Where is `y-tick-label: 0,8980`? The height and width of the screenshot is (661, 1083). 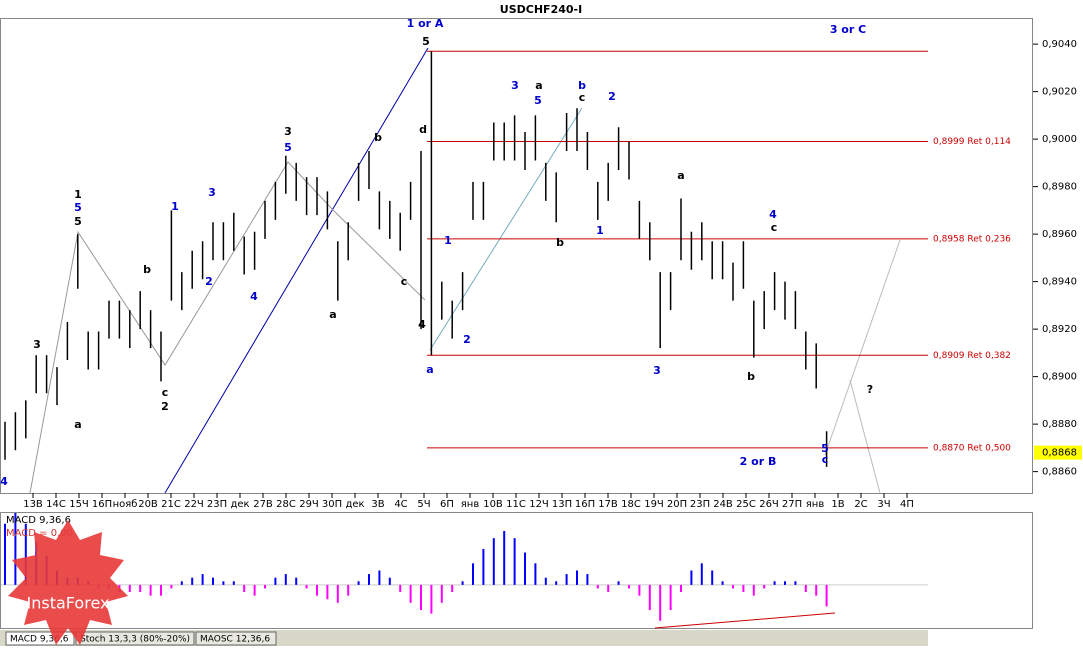 y-tick-label: 0,8980 is located at coordinates (1059, 187).